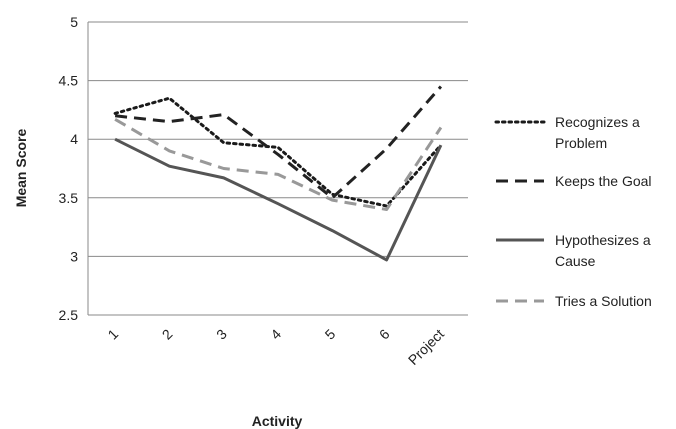  Describe the element at coordinates (275, 334) in the screenshot. I see `x-tick-label: 4` at that location.